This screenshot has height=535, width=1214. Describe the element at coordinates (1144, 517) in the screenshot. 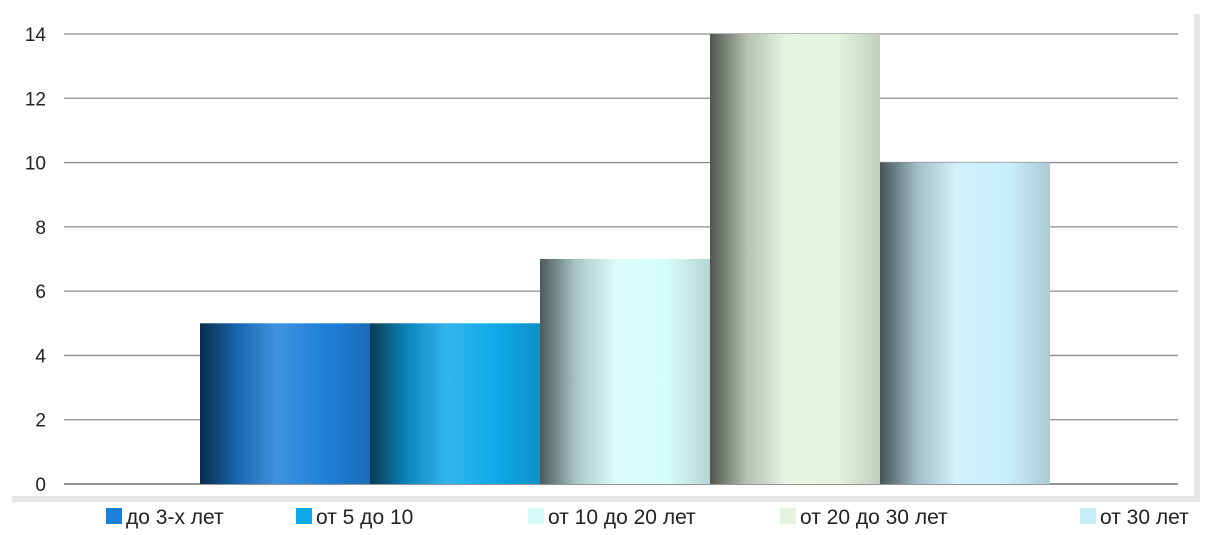

I see `legend-label: от 30 лет` at that location.